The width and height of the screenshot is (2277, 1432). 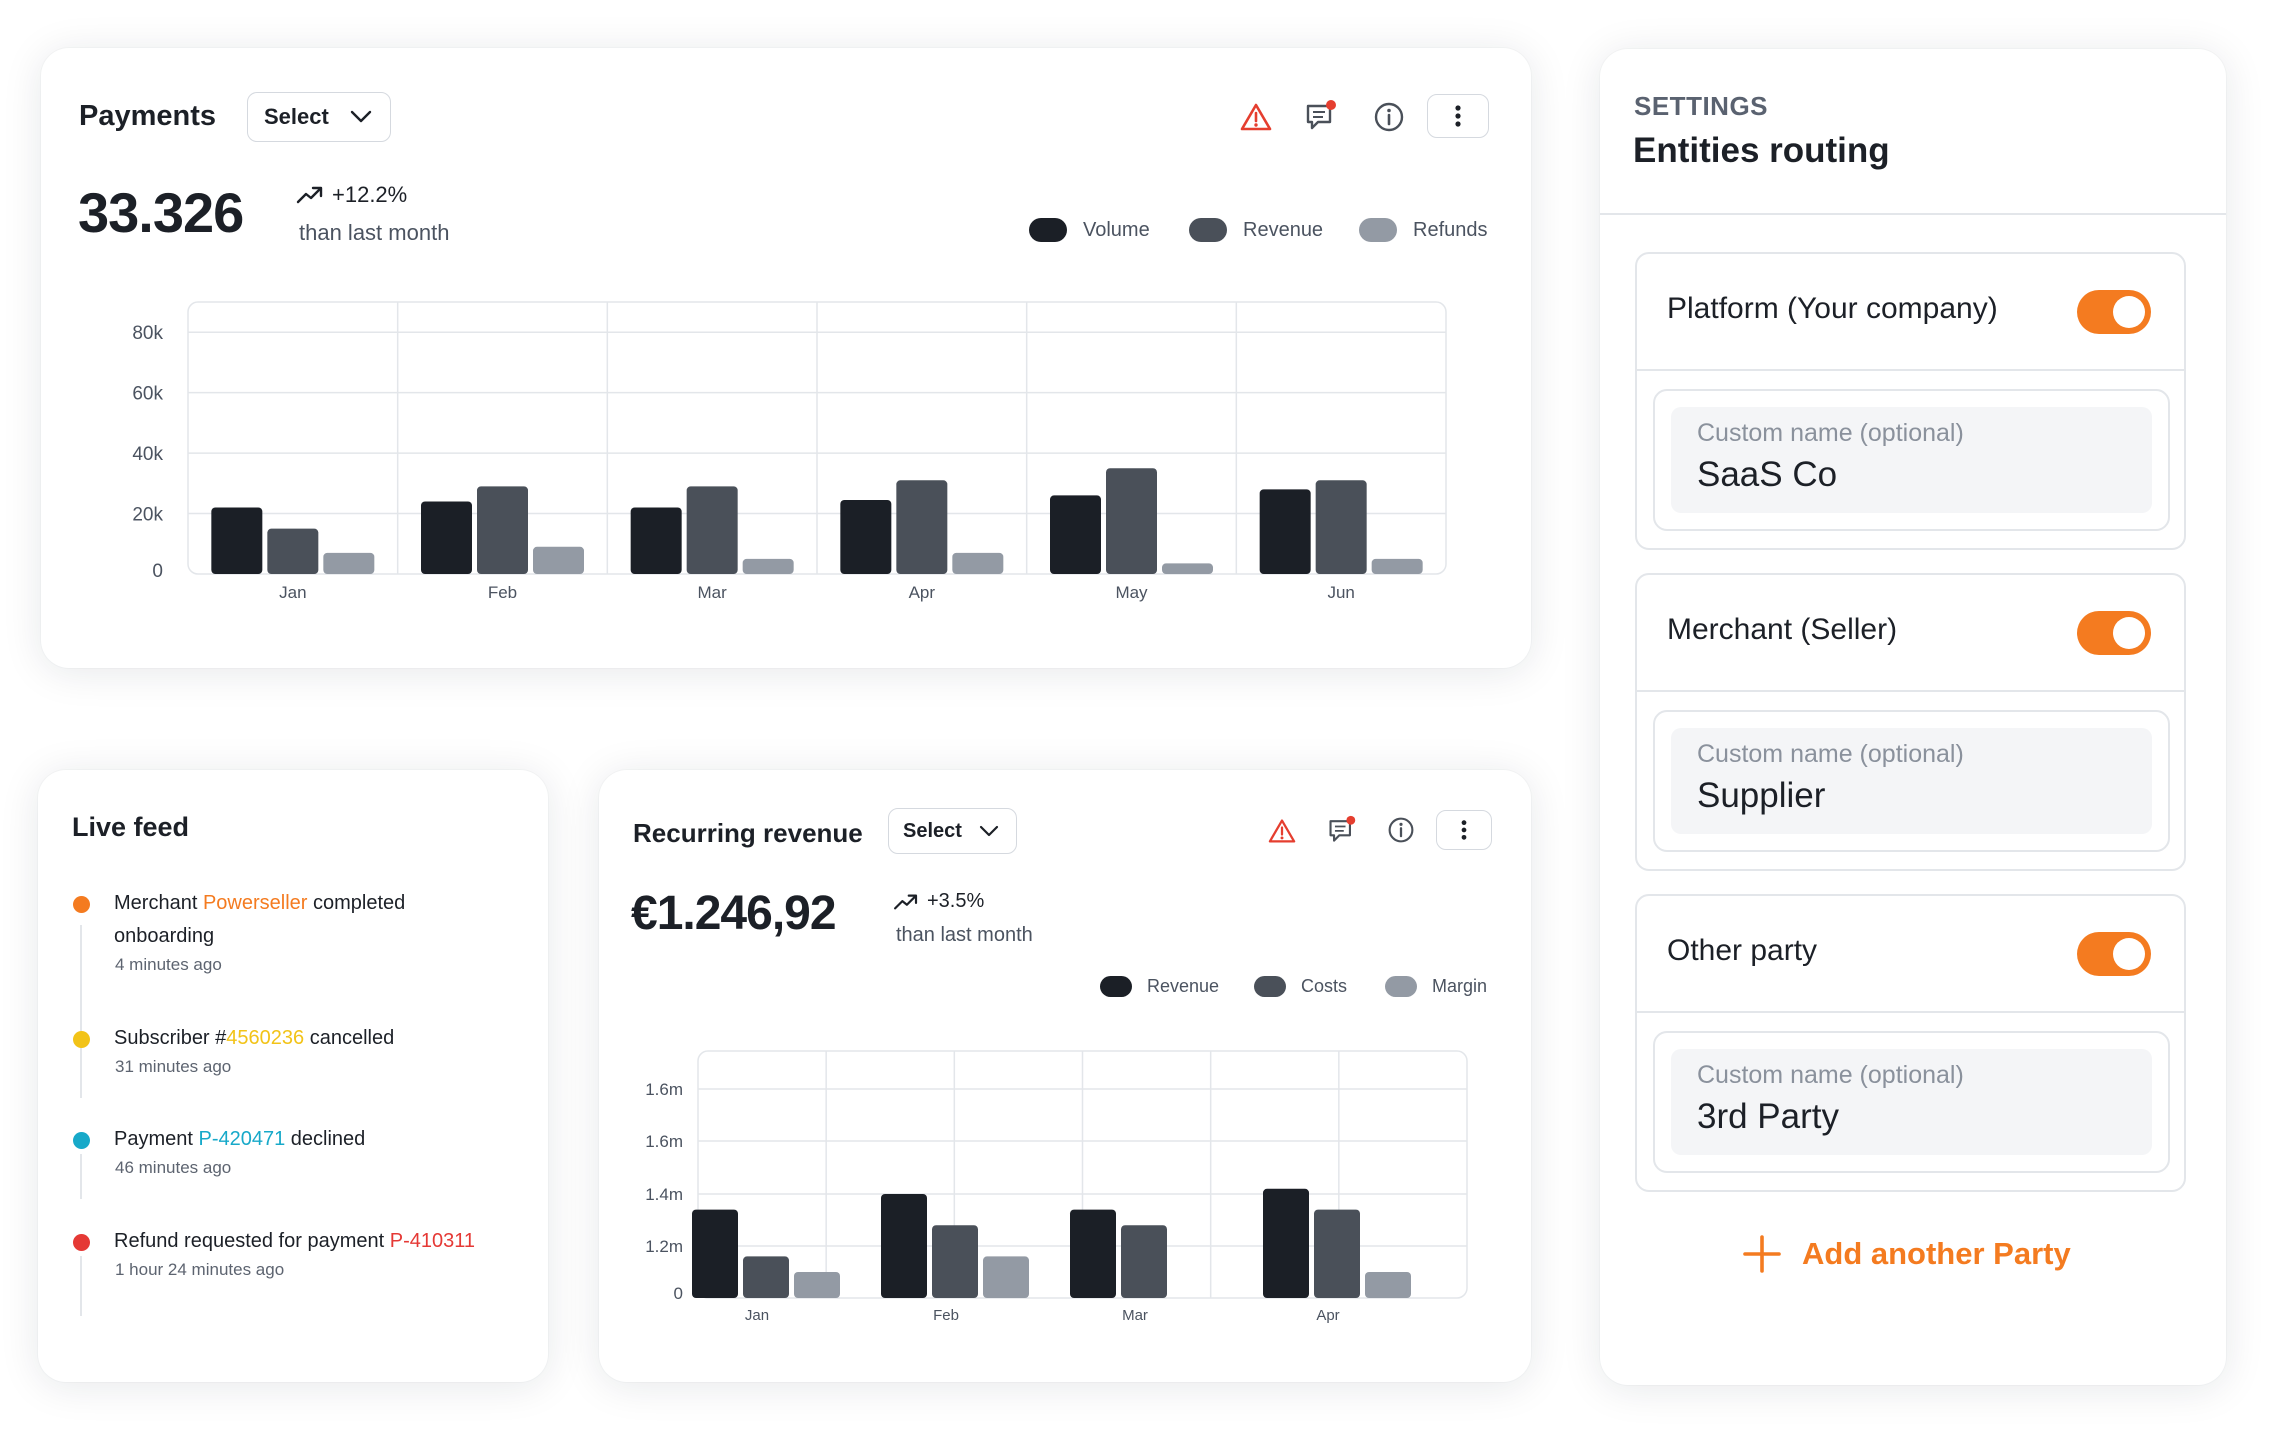 I want to click on feed-item-text: Subscriber #4560236 cancelled, so click(x=324, y=1038).